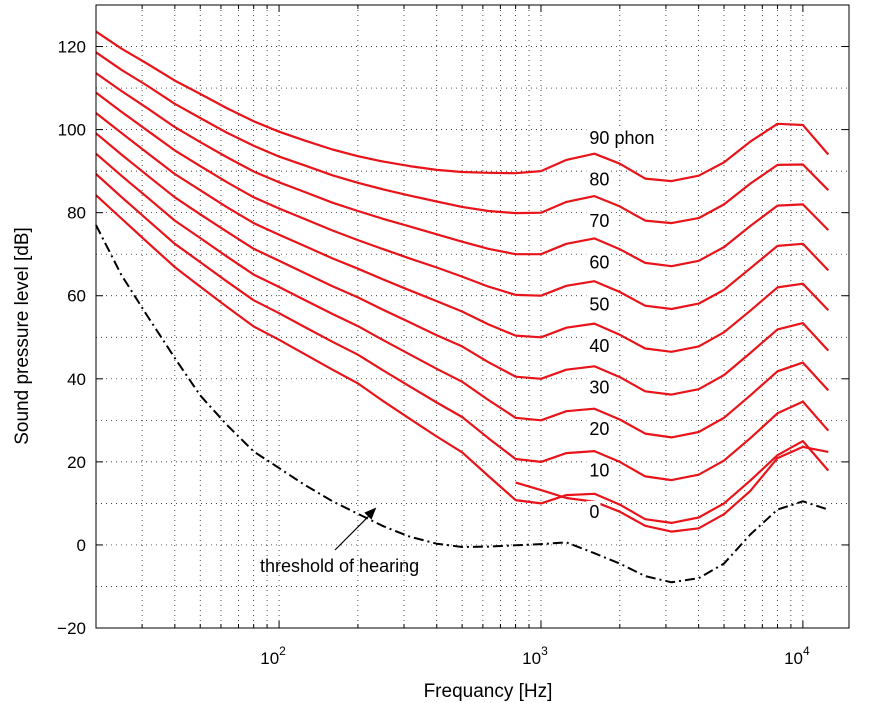  Describe the element at coordinates (71, 628) in the screenshot. I see `y-tick-label: −20` at that location.